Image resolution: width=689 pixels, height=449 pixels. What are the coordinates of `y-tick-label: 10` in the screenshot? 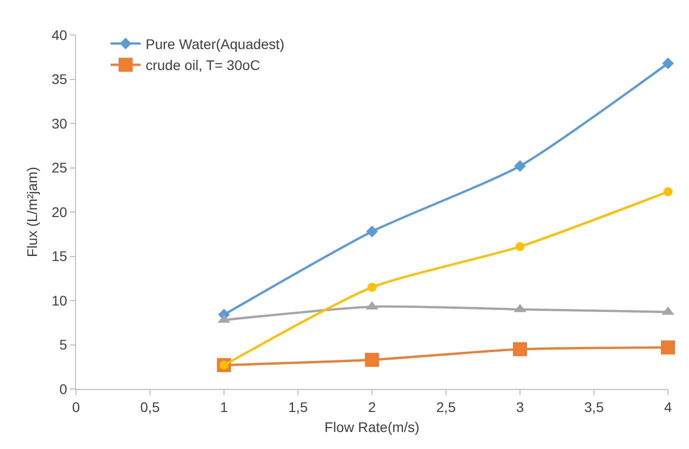 It's located at (60, 300).